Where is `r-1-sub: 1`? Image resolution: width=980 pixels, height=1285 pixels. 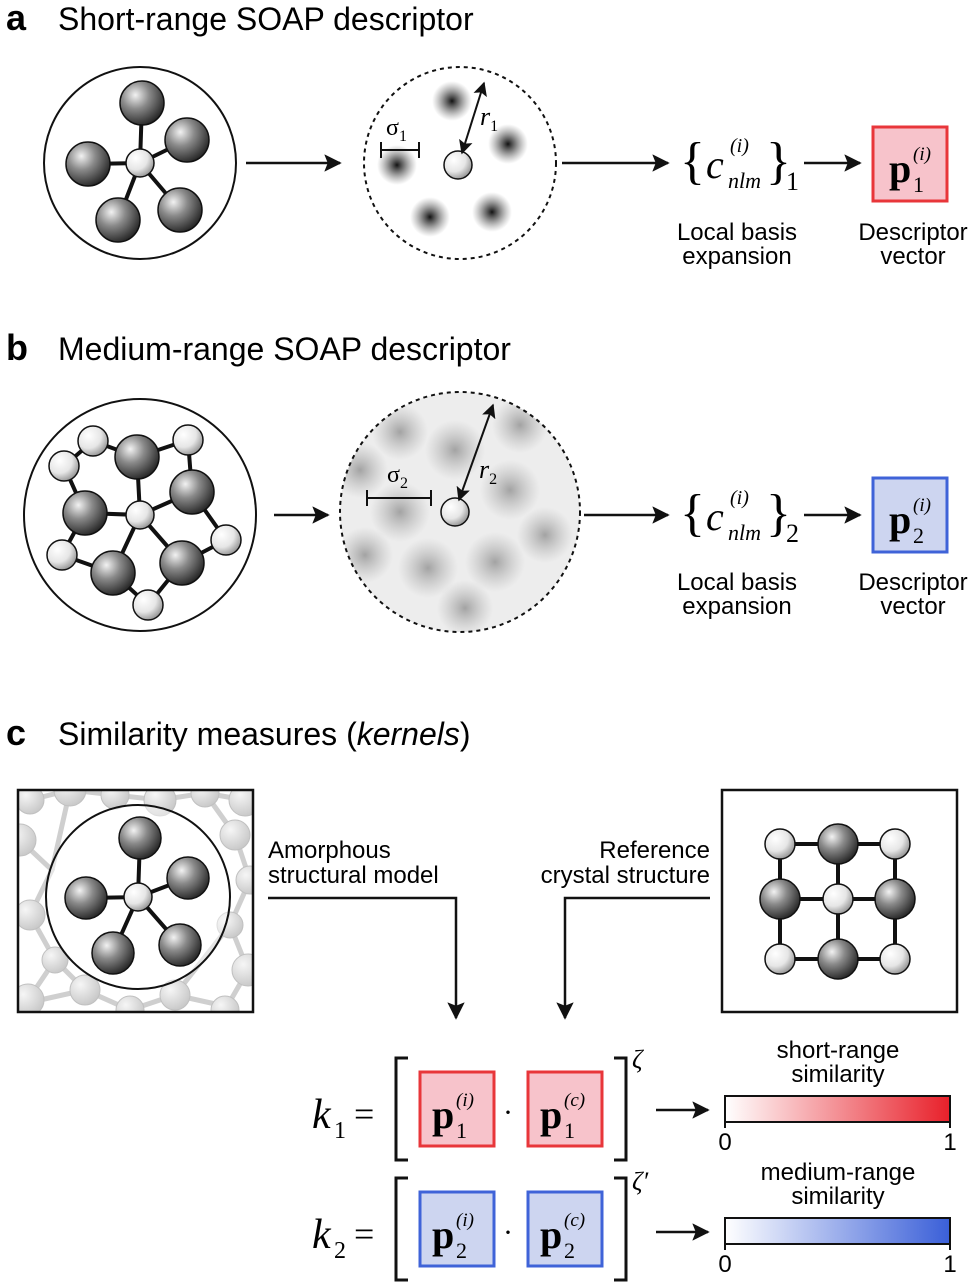
r-1-sub: 1 is located at coordinates (494, 126).